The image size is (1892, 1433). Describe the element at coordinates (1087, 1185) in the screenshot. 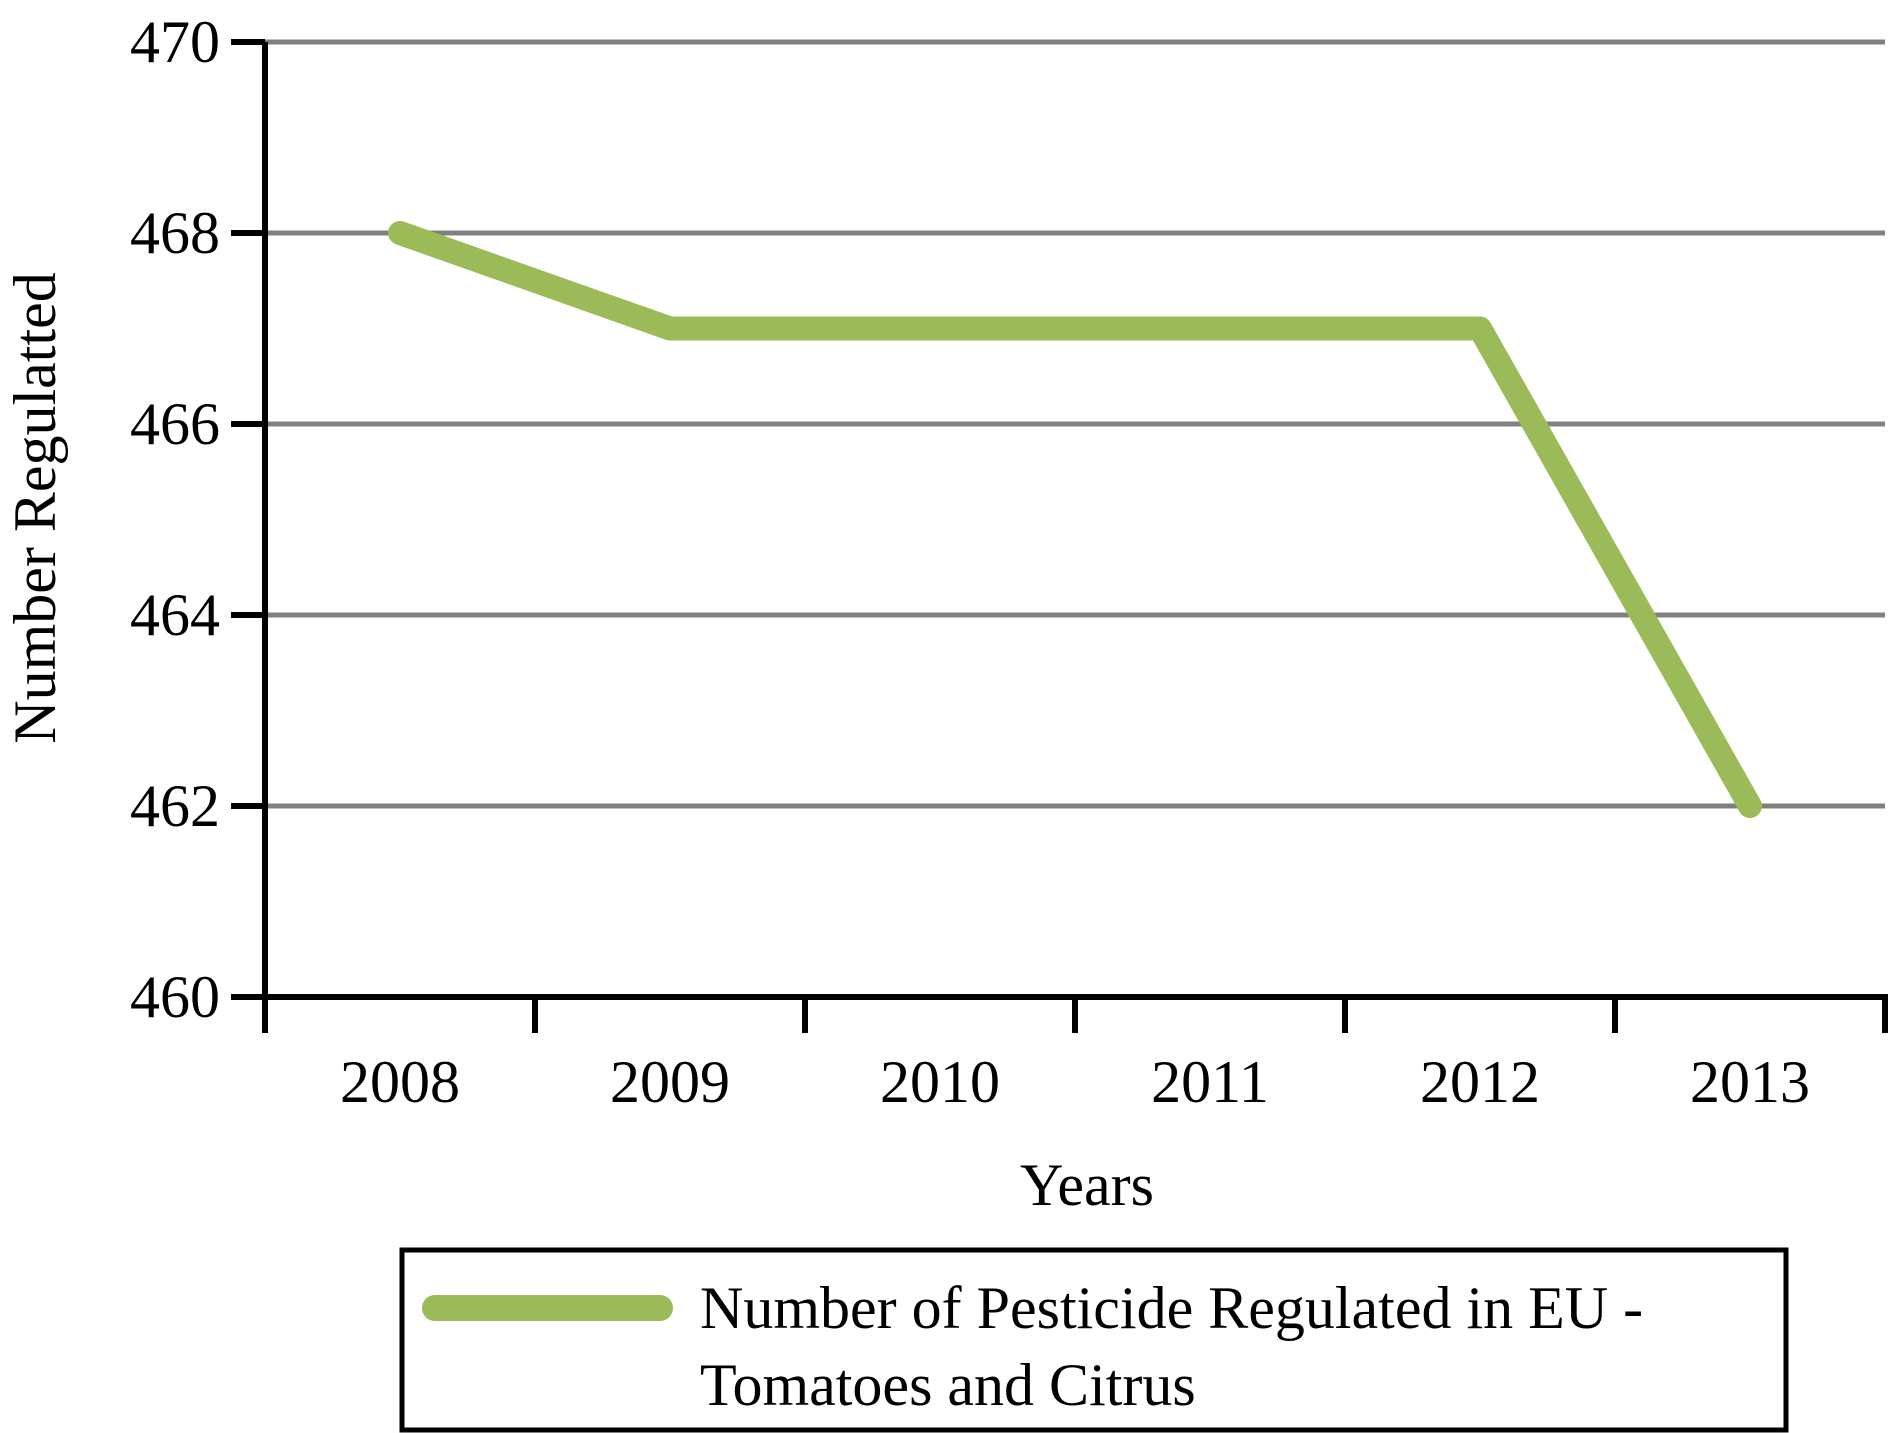

I see `x-axis-title: Years` at that location.